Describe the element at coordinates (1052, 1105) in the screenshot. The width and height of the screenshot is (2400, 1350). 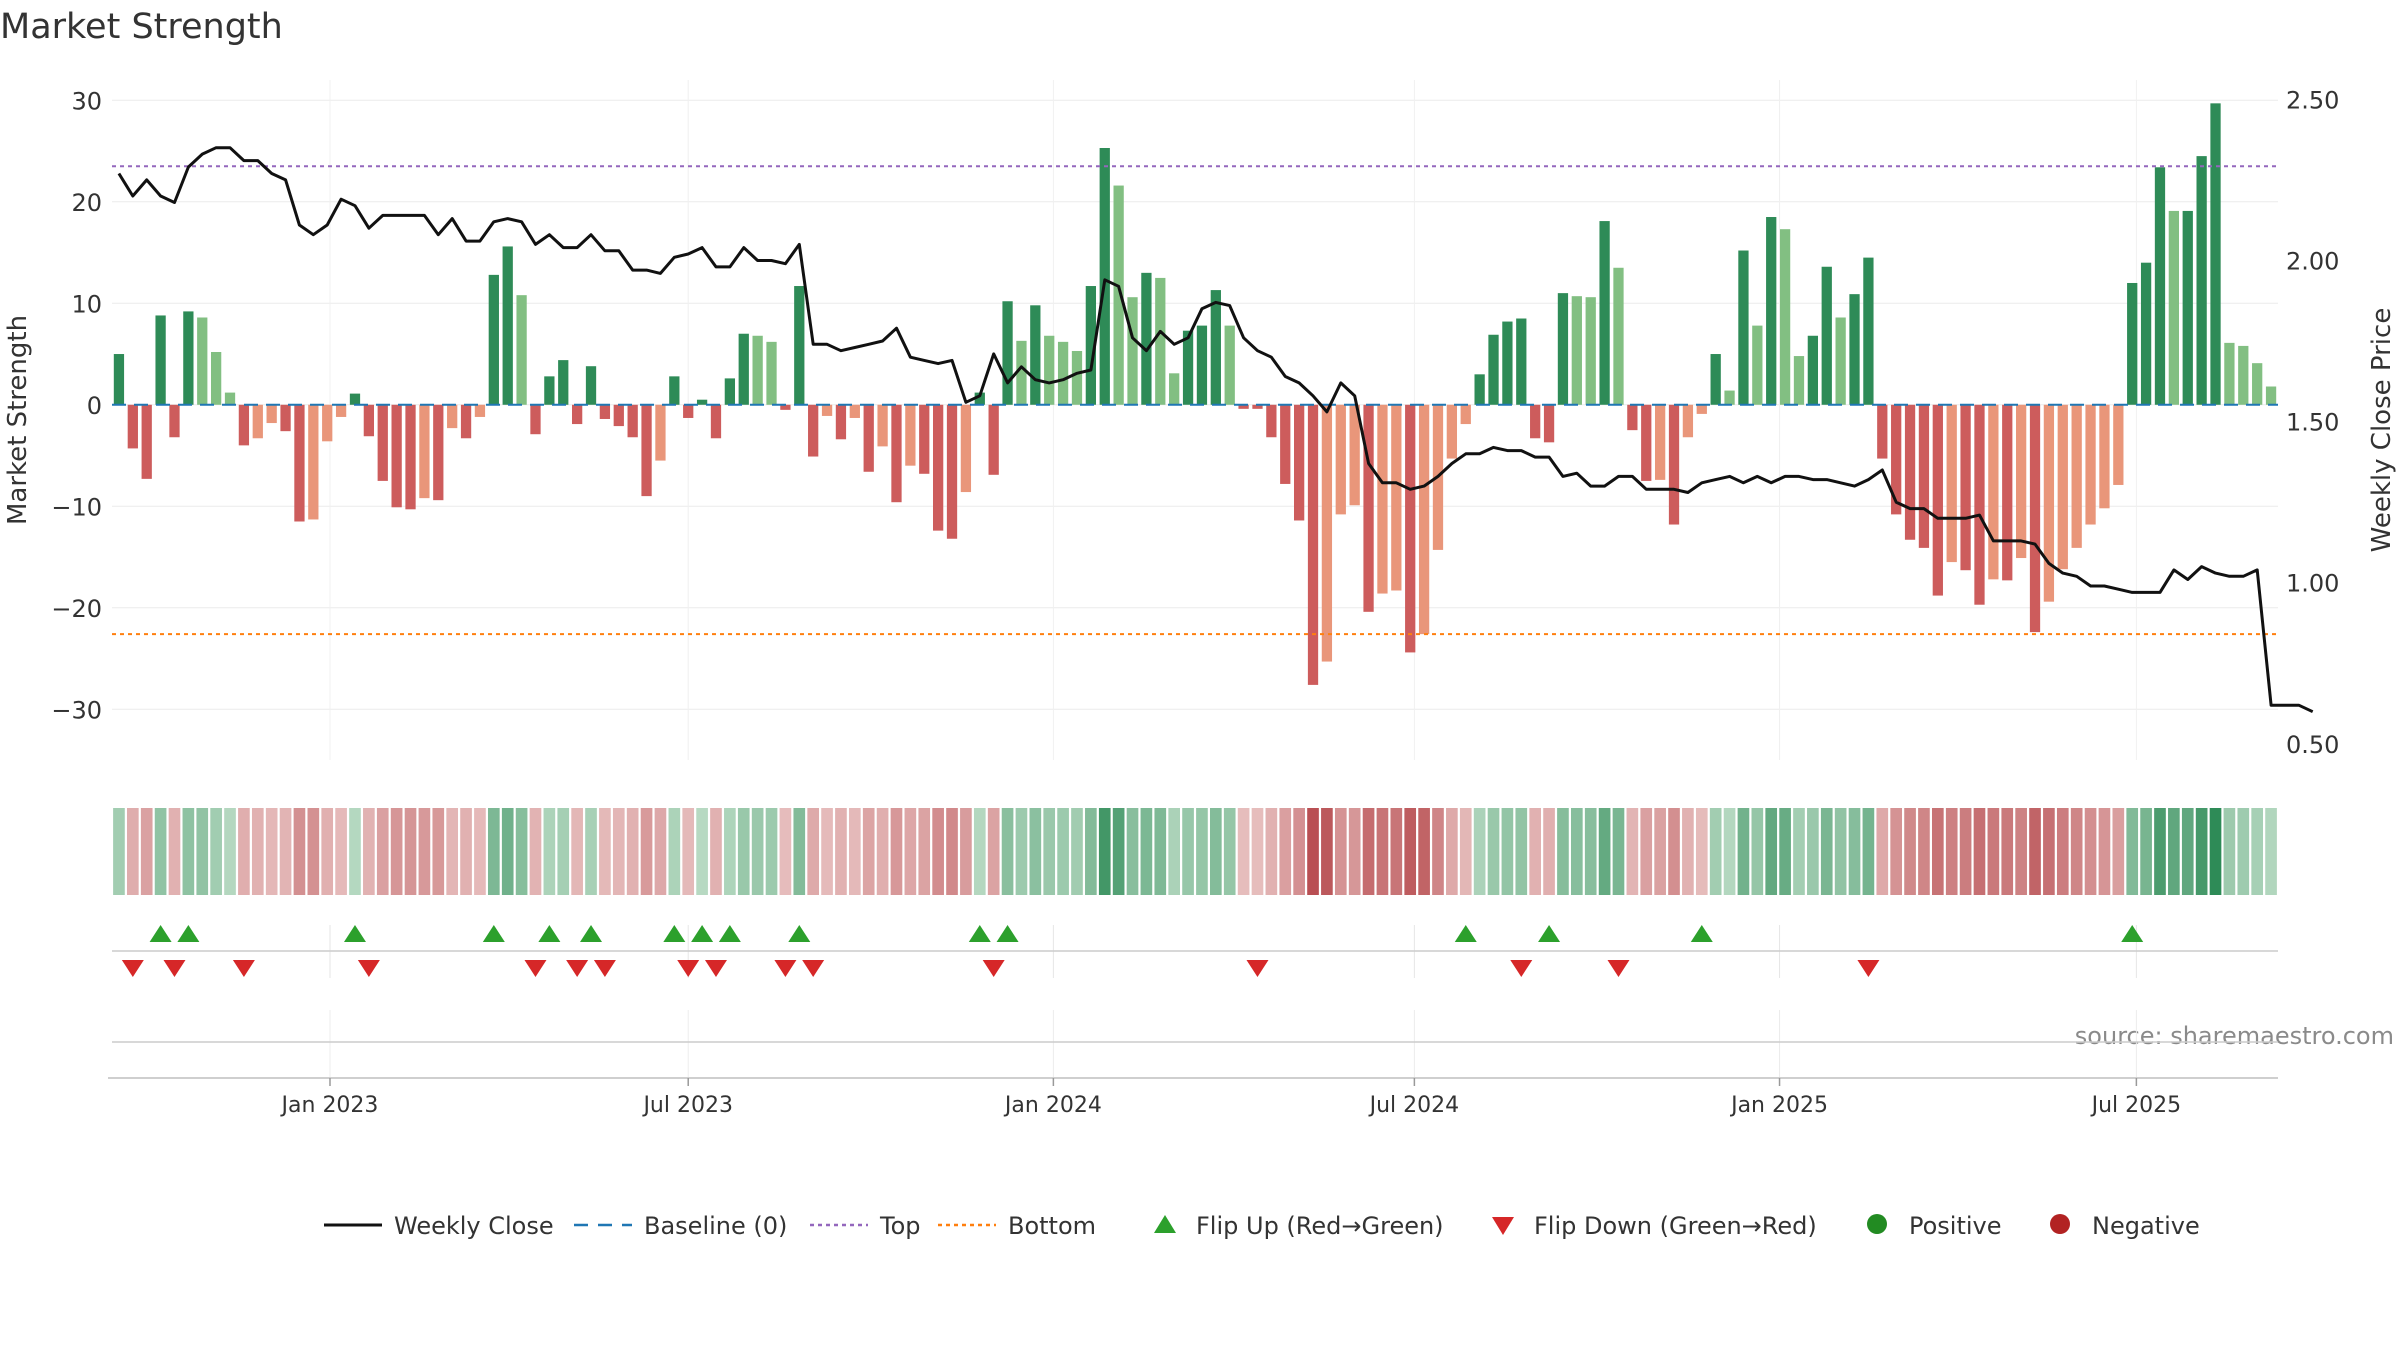
I see `x-tick-label: Jan 2024` at that location.